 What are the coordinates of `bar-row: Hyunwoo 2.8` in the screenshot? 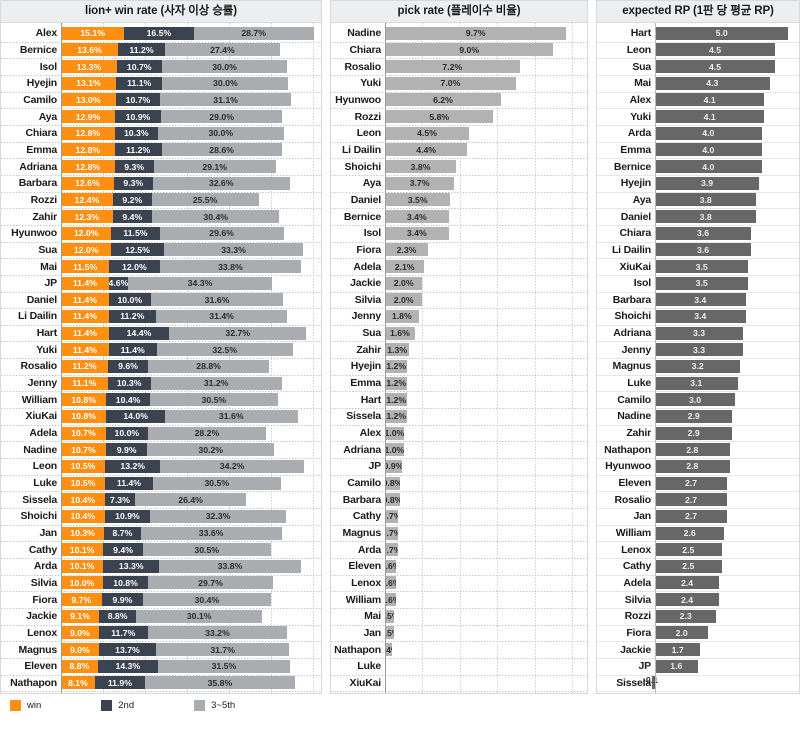 It's located at (698, 467).